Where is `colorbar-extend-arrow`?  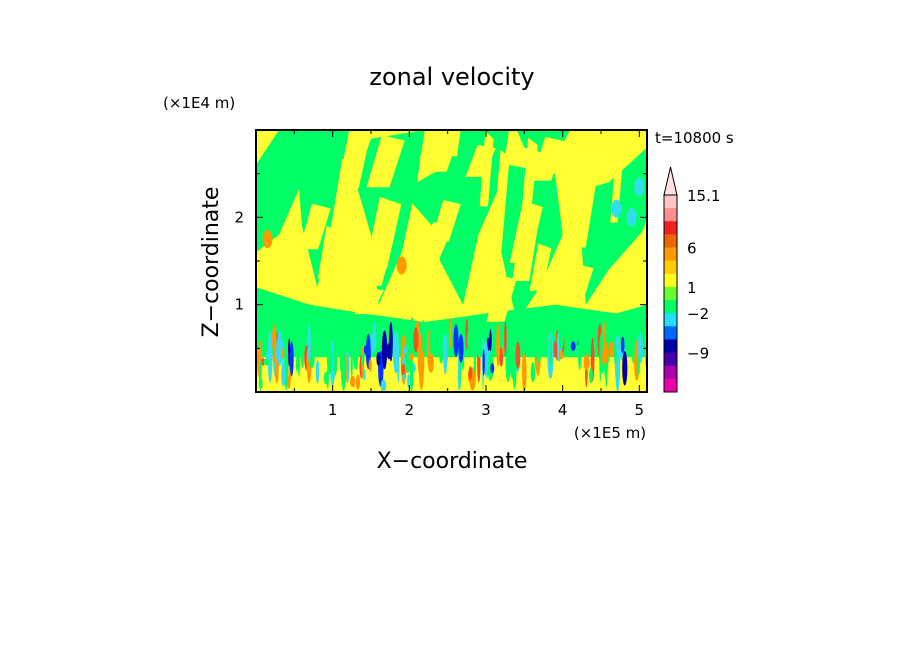
colorbar-extend-arrow is located at coordinates (670, 181).